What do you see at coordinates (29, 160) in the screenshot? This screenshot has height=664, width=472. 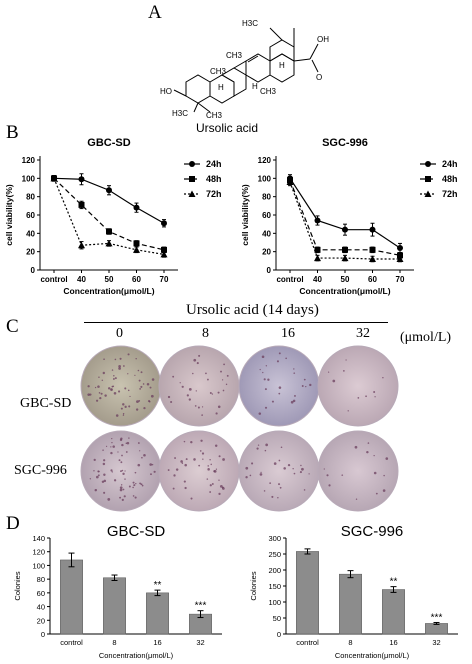 I see `y-tick-label: 120` at bounding box center [29, 160].